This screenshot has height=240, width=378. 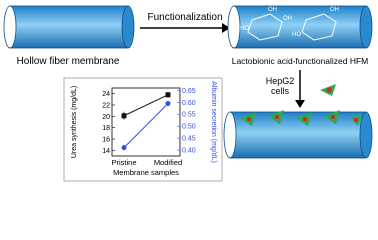 I want to click on hollow-label: Hollow fiber membrane, so click(x=68, y=61).